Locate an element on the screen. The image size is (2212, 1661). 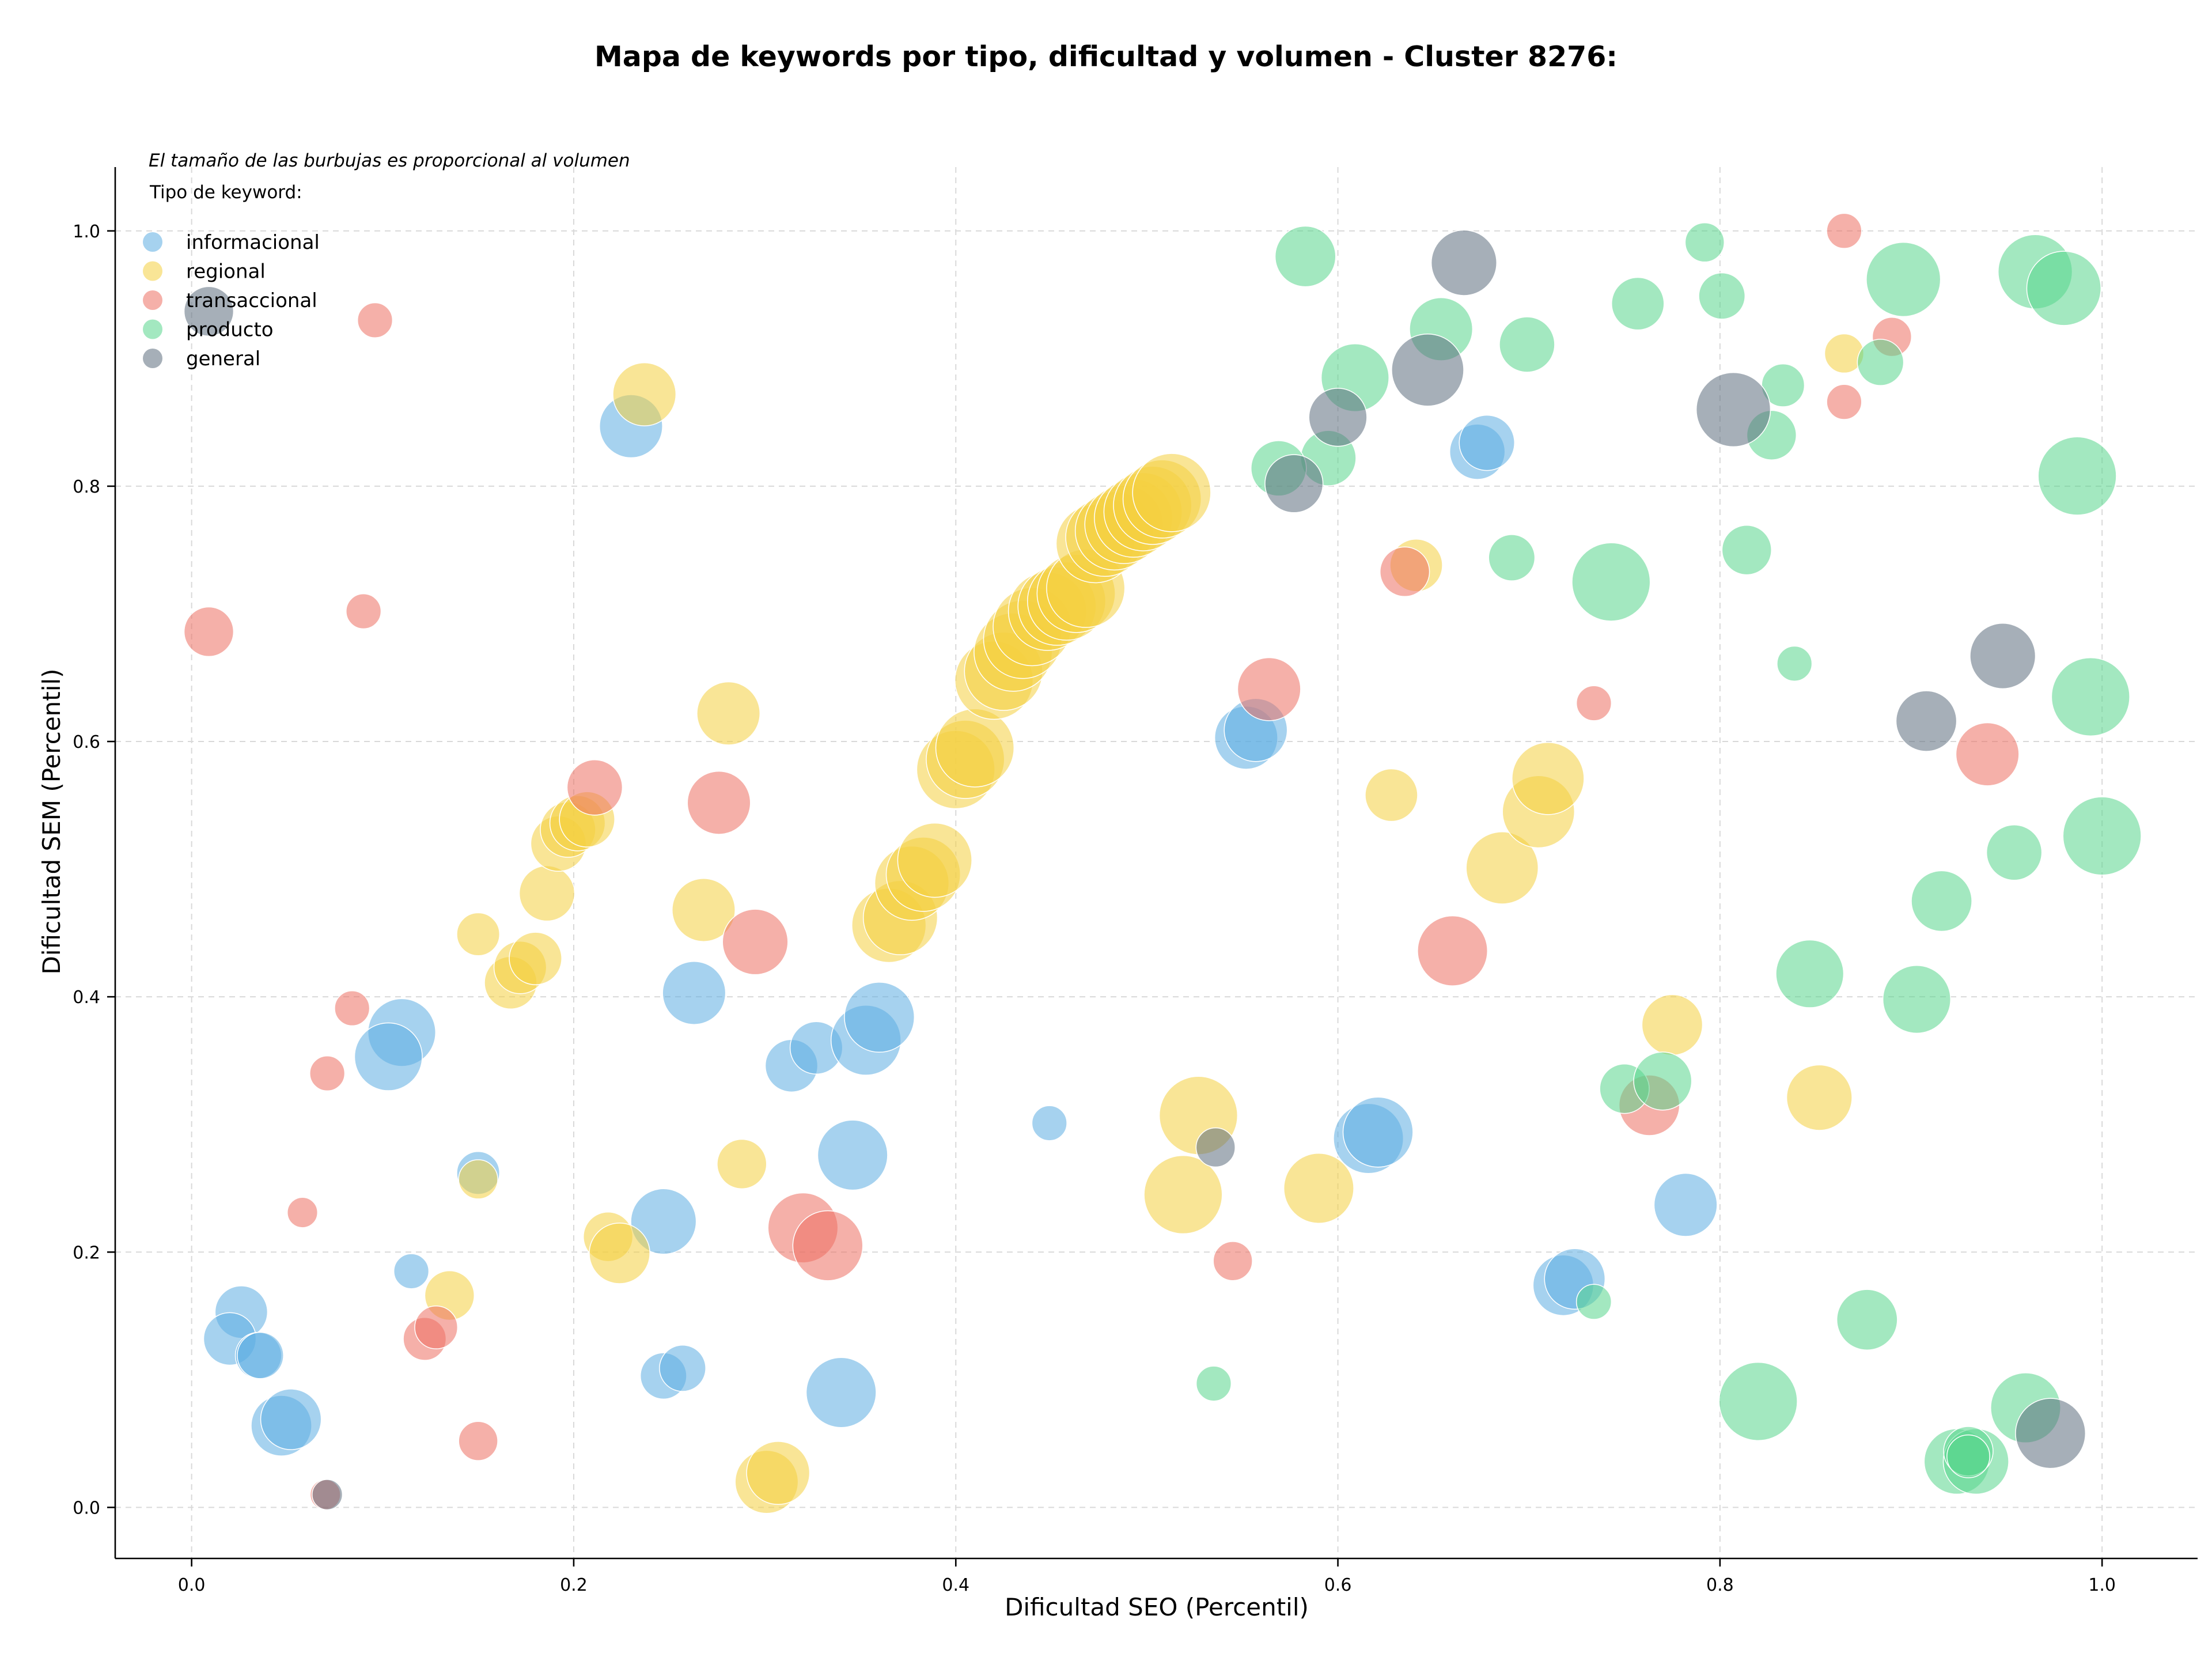
legend-label-regional: regional is located at coordinates (226, 271).